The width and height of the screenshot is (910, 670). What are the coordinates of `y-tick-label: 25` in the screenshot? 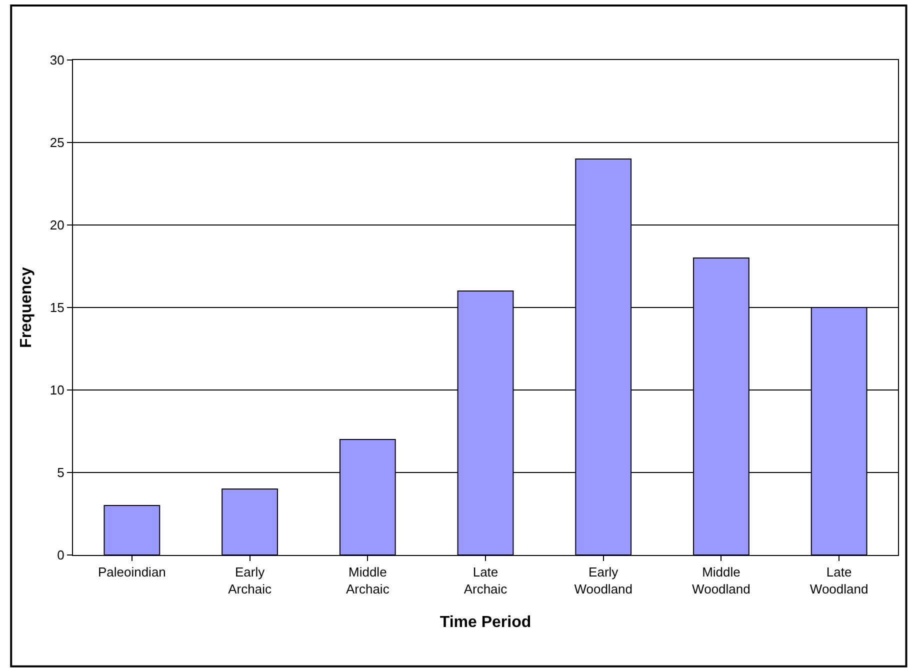 It's located at (57, 142).